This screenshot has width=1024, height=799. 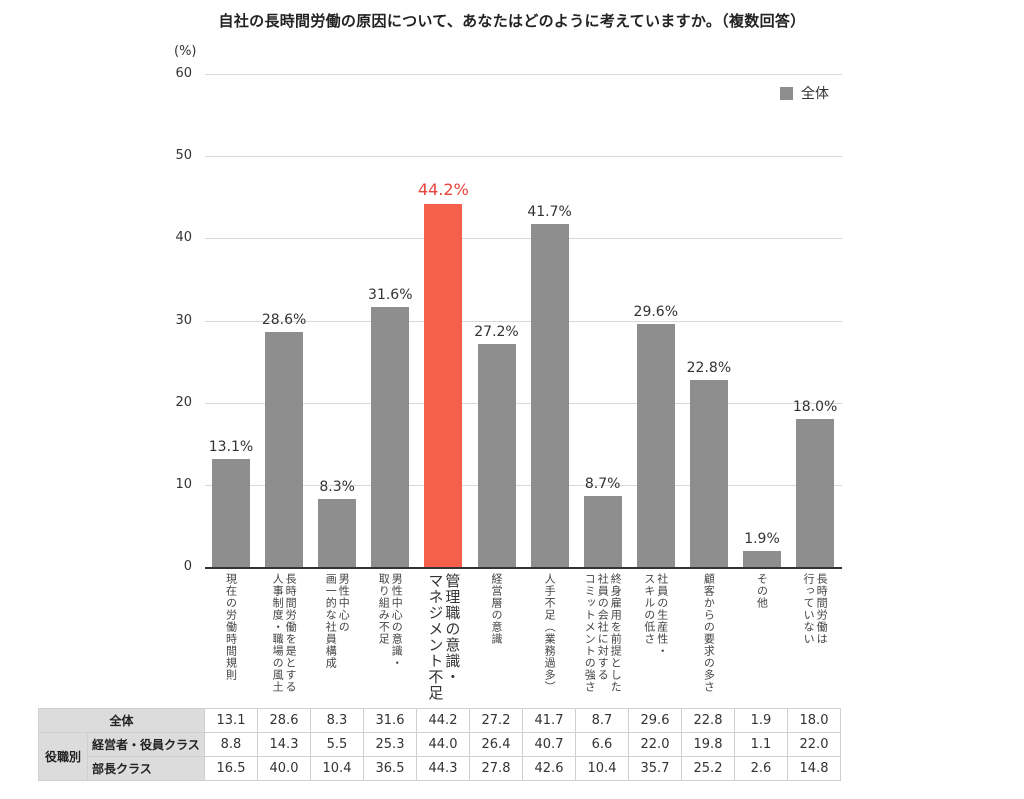 What do you see at coordinates (187, 566) in the screenshot?
I see `y-tick-label: 0` at bounding box center [187, 566].